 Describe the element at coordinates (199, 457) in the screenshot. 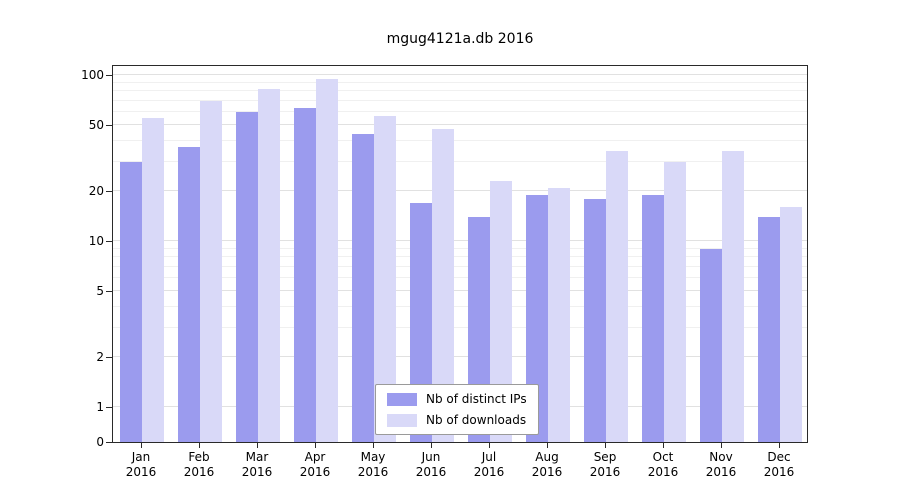

I see `x-tick-month: Feb` at that location.